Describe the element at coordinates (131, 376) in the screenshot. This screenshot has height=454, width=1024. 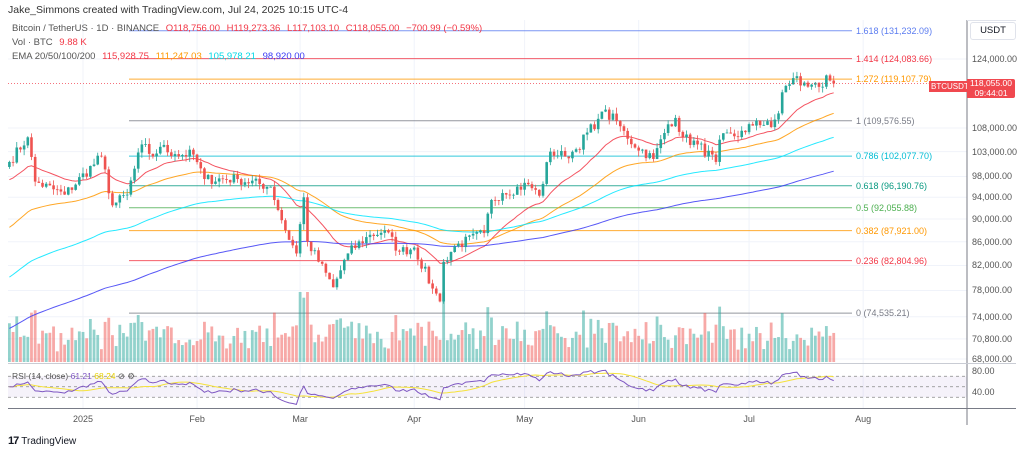
I see `settings-icon: ⚙` at that location.